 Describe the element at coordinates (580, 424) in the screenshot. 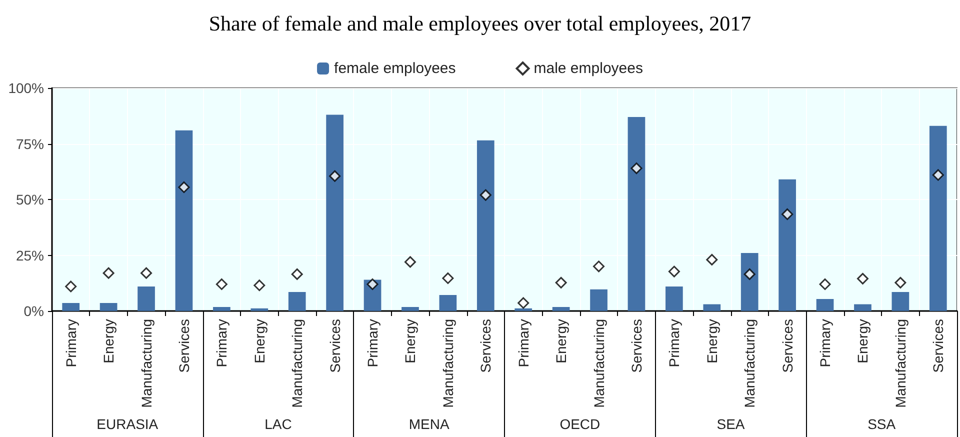

I see `text: OECD` at that location.